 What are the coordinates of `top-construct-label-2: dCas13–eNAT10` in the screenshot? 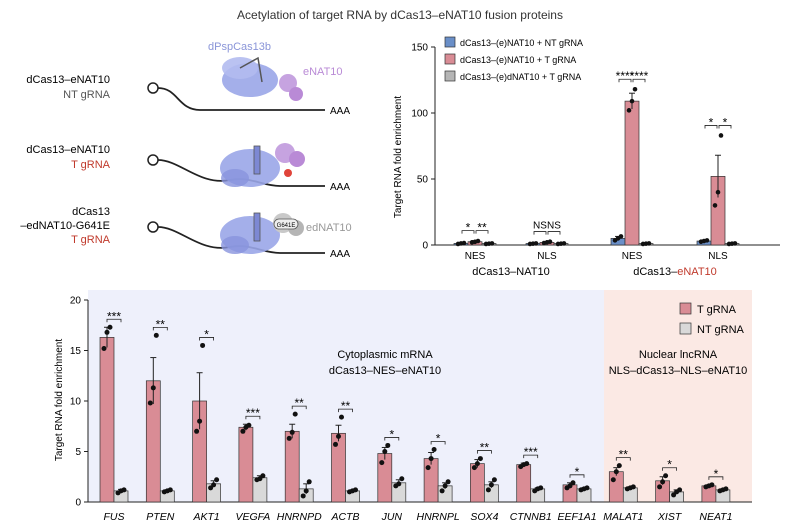 It's located at (675, 272).